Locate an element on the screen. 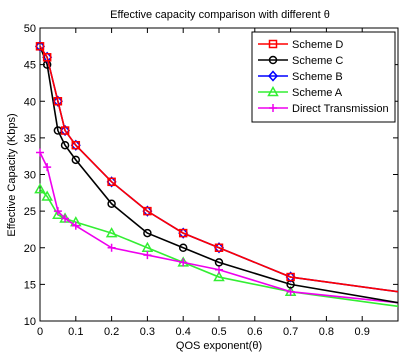 Image resolution: width=399 pixels, height=356 pixels. x-tick-label: 0.9 is located at coordinates (362, 332).